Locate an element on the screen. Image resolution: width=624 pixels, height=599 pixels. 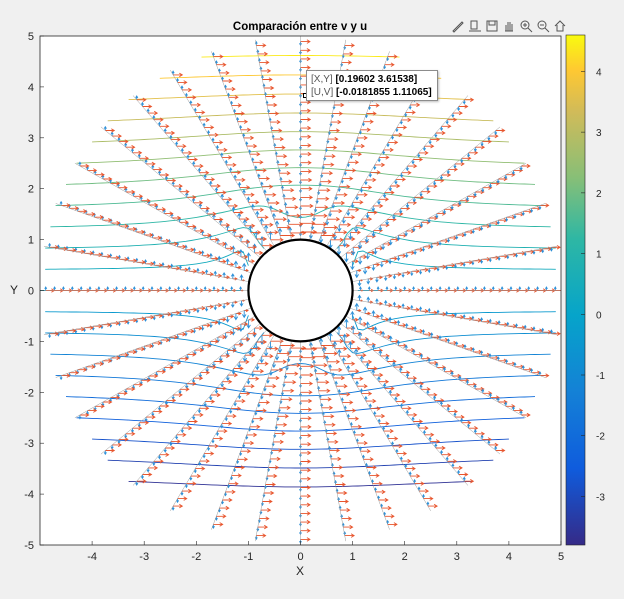
x-tick-label: 4 is located at coordinates (509, 557).